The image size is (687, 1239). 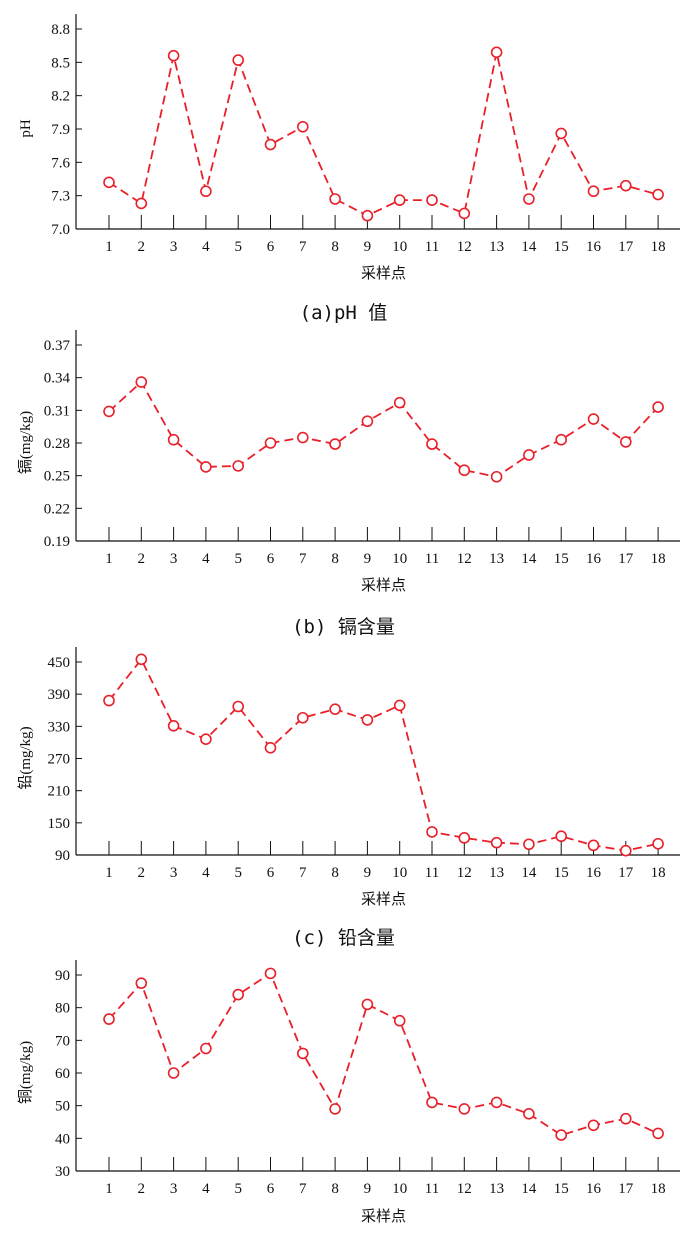 What do you see at coordinates (62, 1041) in the screenshot?
I see `y-tick-label: 70` at bounding box center [62, 1041].